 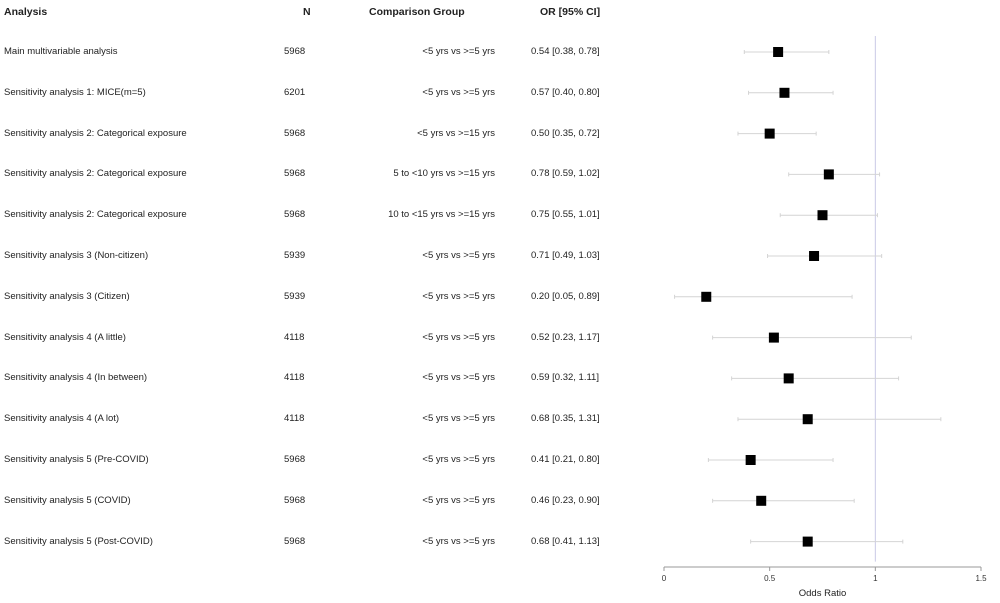 What do you see at coordinates (565, 541) in the screenshot?
I see `row-or-ci-text: 0.68 [0.41, 1.13]` at bounding box center [565, 541].